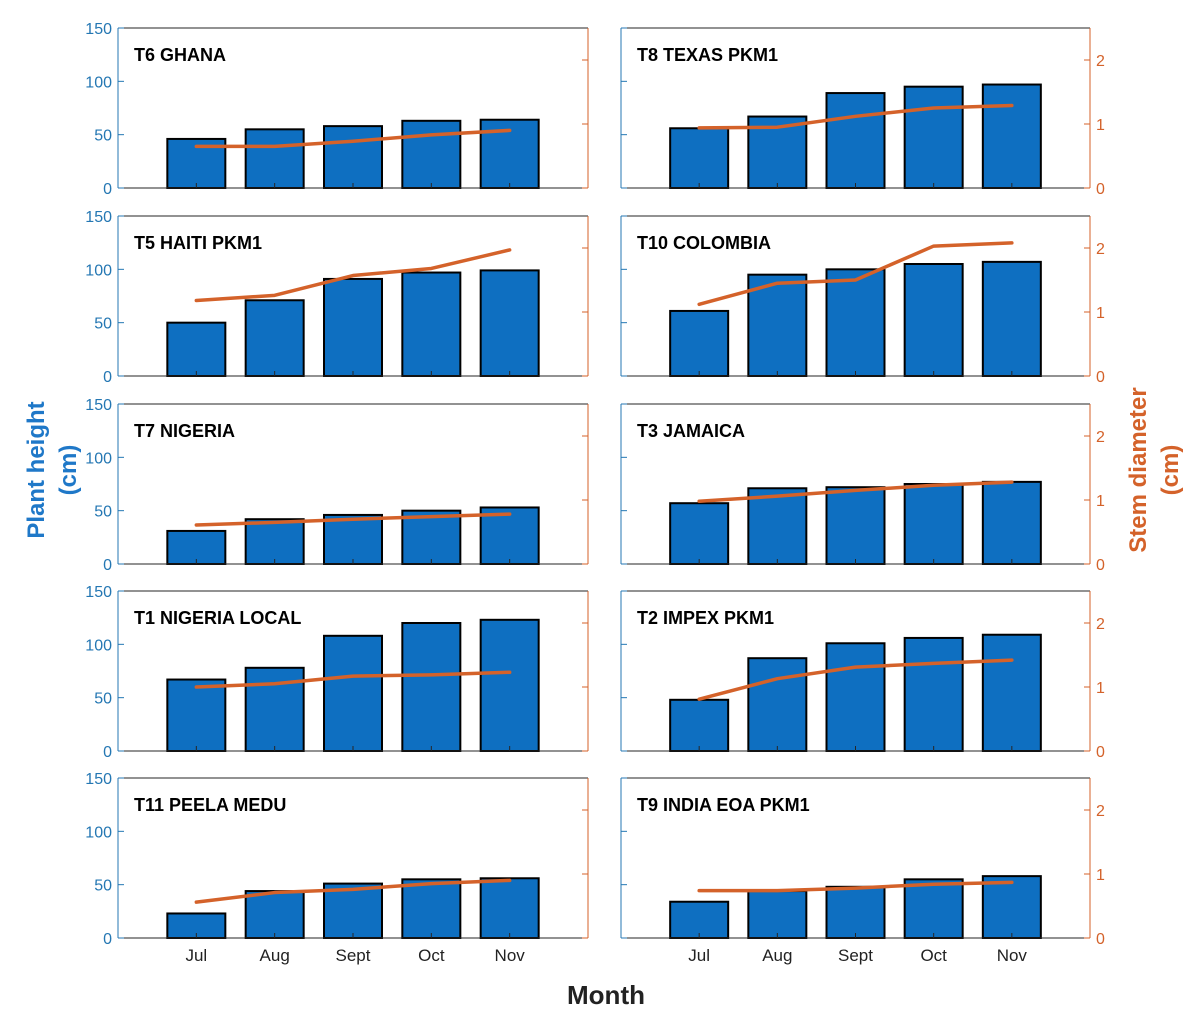  What do you see at coordinates (198, 243) in the screenshot?
I see `panel-title: T5 HAITI PKM1` at bounding box center [198, 243].